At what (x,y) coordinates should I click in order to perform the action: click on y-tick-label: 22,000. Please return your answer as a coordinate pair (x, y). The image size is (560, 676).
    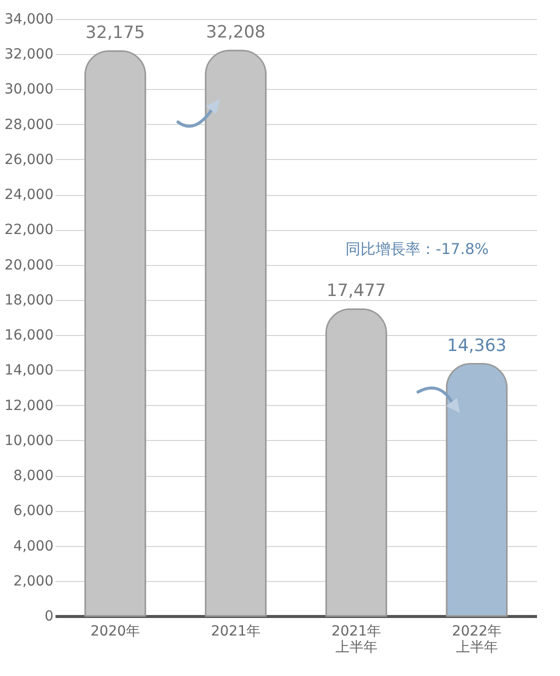
    Looking at the image, I should click on (29, 230).